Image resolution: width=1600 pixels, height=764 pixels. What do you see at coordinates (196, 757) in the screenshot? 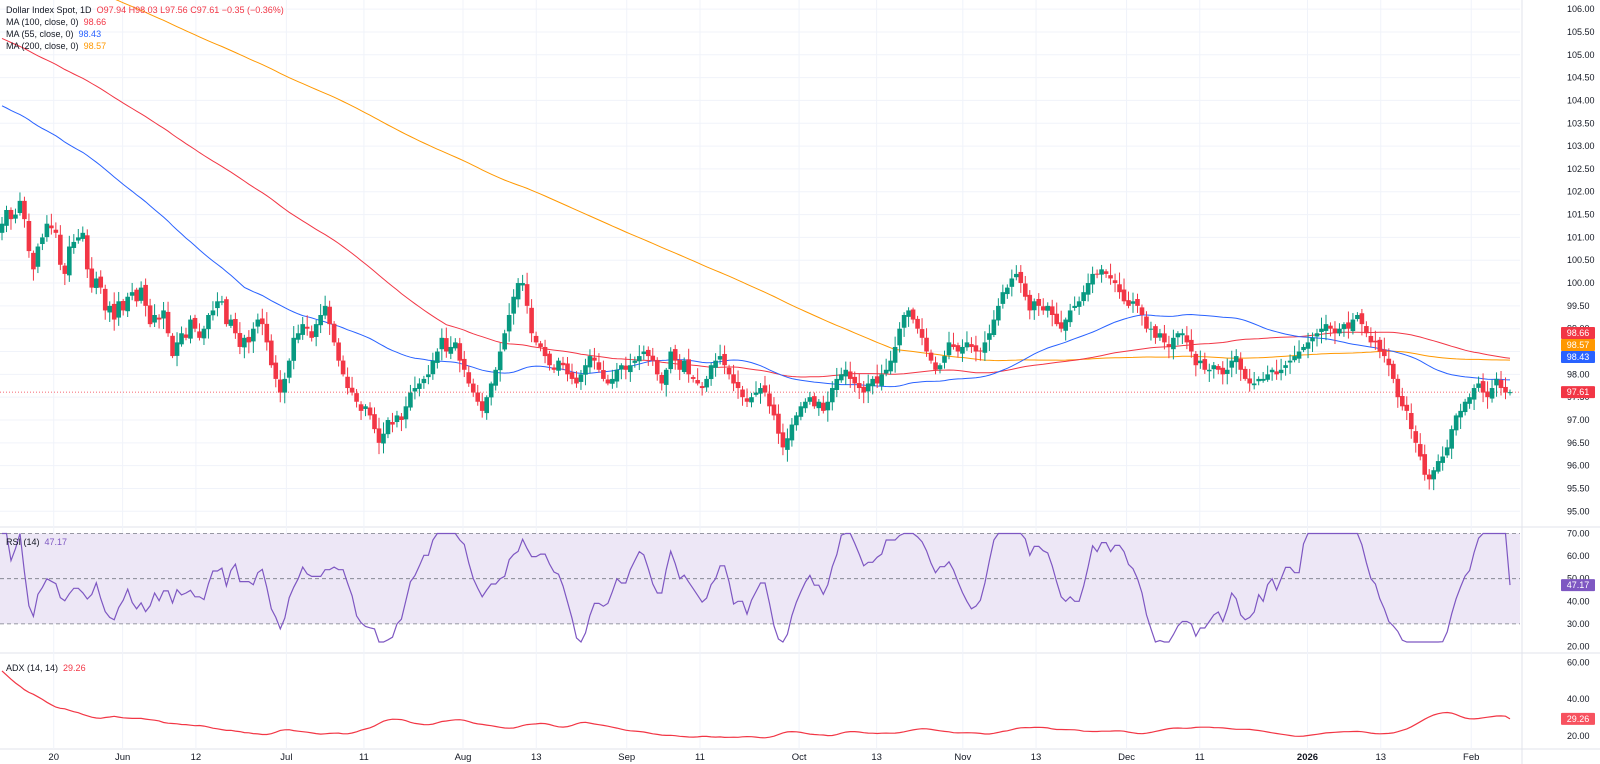
I see `x-tick-label: 12` at bounding box center [196, 757].